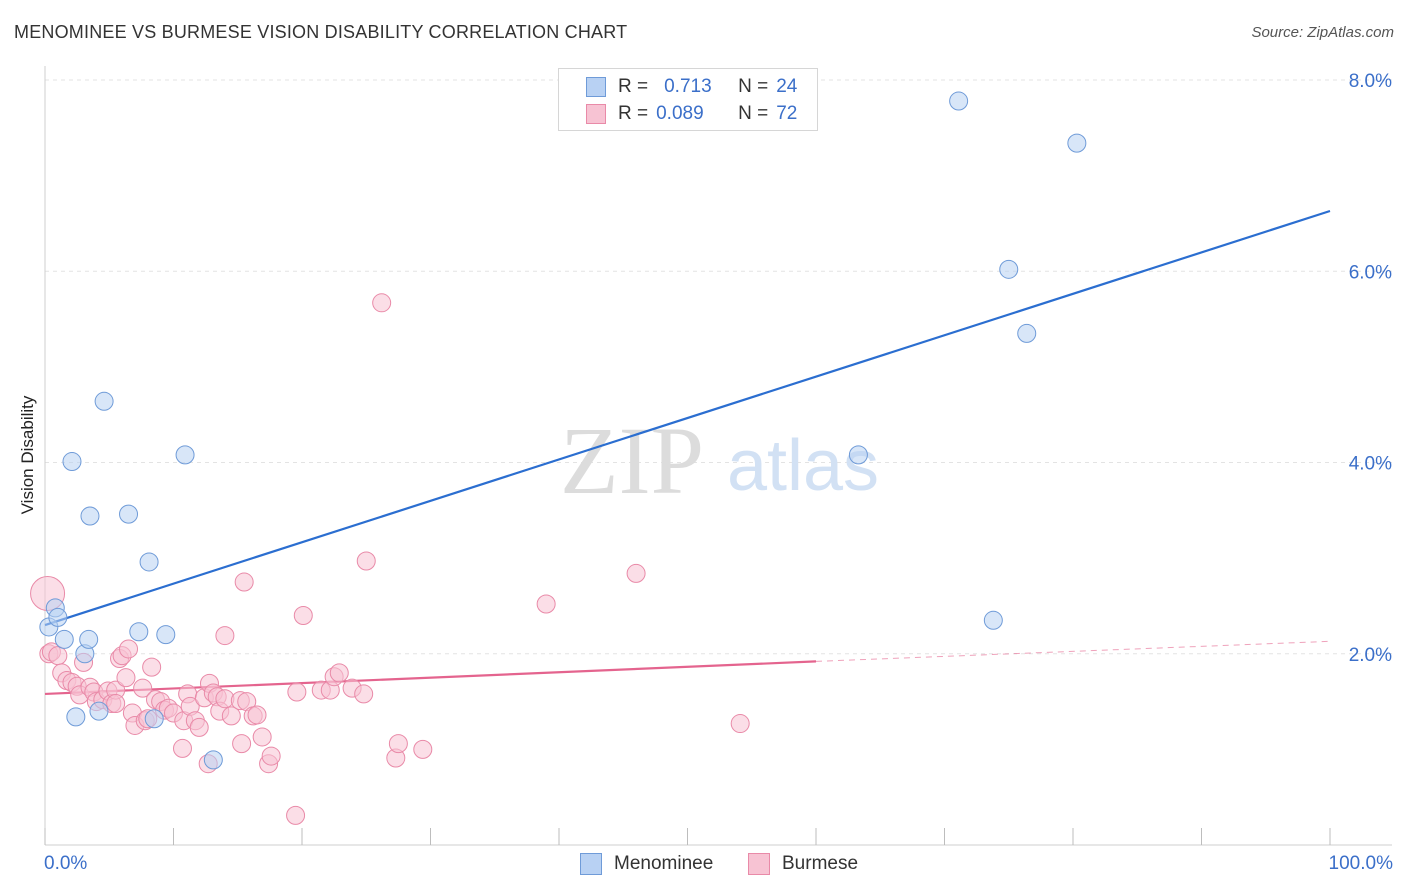 This screenshot has height=892, width=1406. Describe the element at coordinates (787, 113) in the screenshot. I see `legend-n-value: 72` at that location.